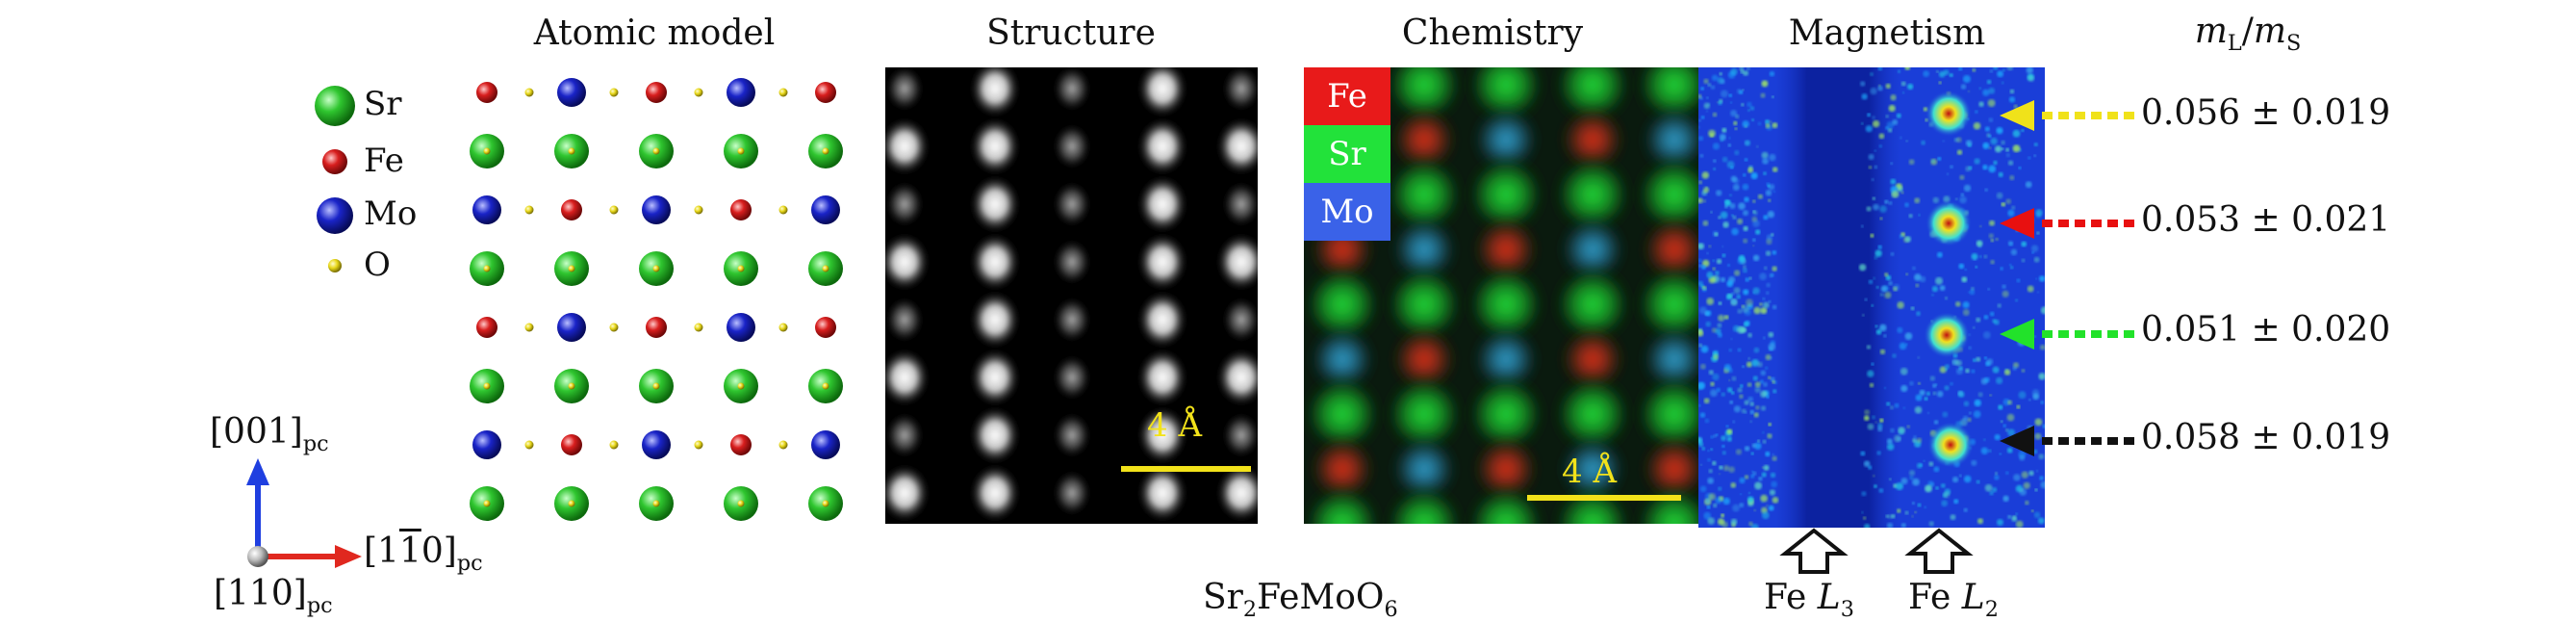 The height and width of the screenshot is (622, 2576). Describe the element at coordinates (1973, 598) in the screenshot. I see `edge-l2-edge: L` at that location.